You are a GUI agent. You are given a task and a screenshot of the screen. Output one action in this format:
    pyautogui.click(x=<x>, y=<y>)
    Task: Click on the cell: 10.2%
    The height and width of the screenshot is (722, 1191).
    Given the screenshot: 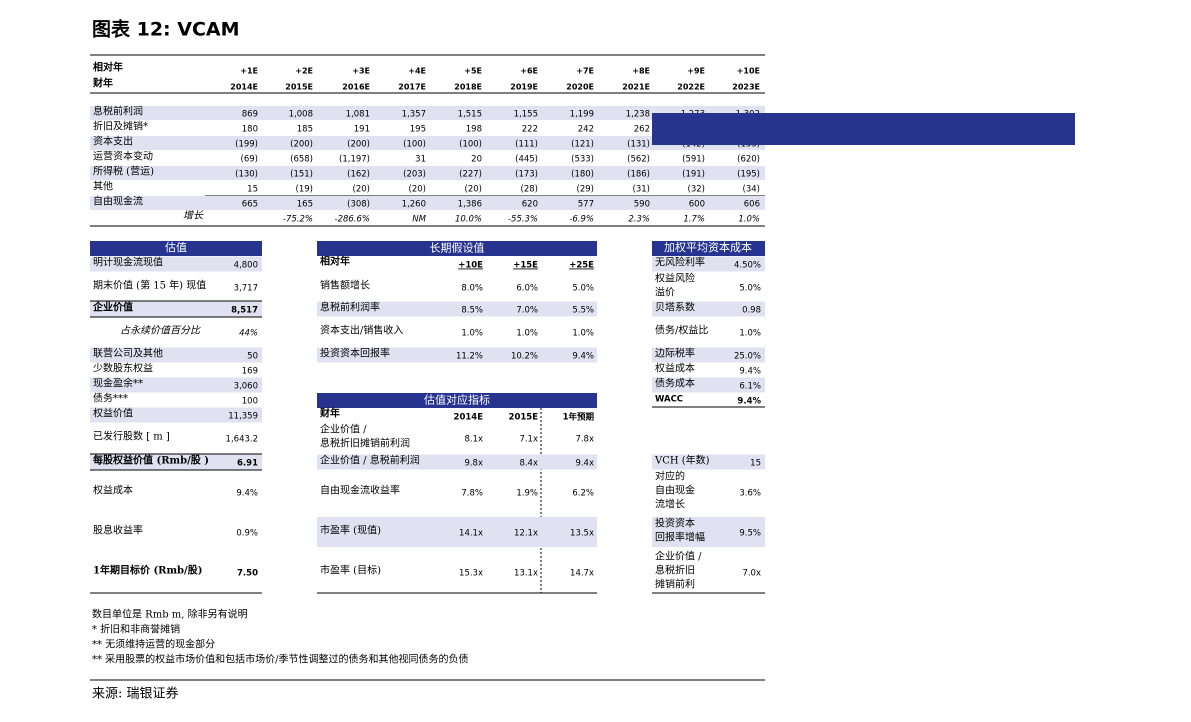 What is the action you would take?
    pyautogui.click(x=524, y=357)
    